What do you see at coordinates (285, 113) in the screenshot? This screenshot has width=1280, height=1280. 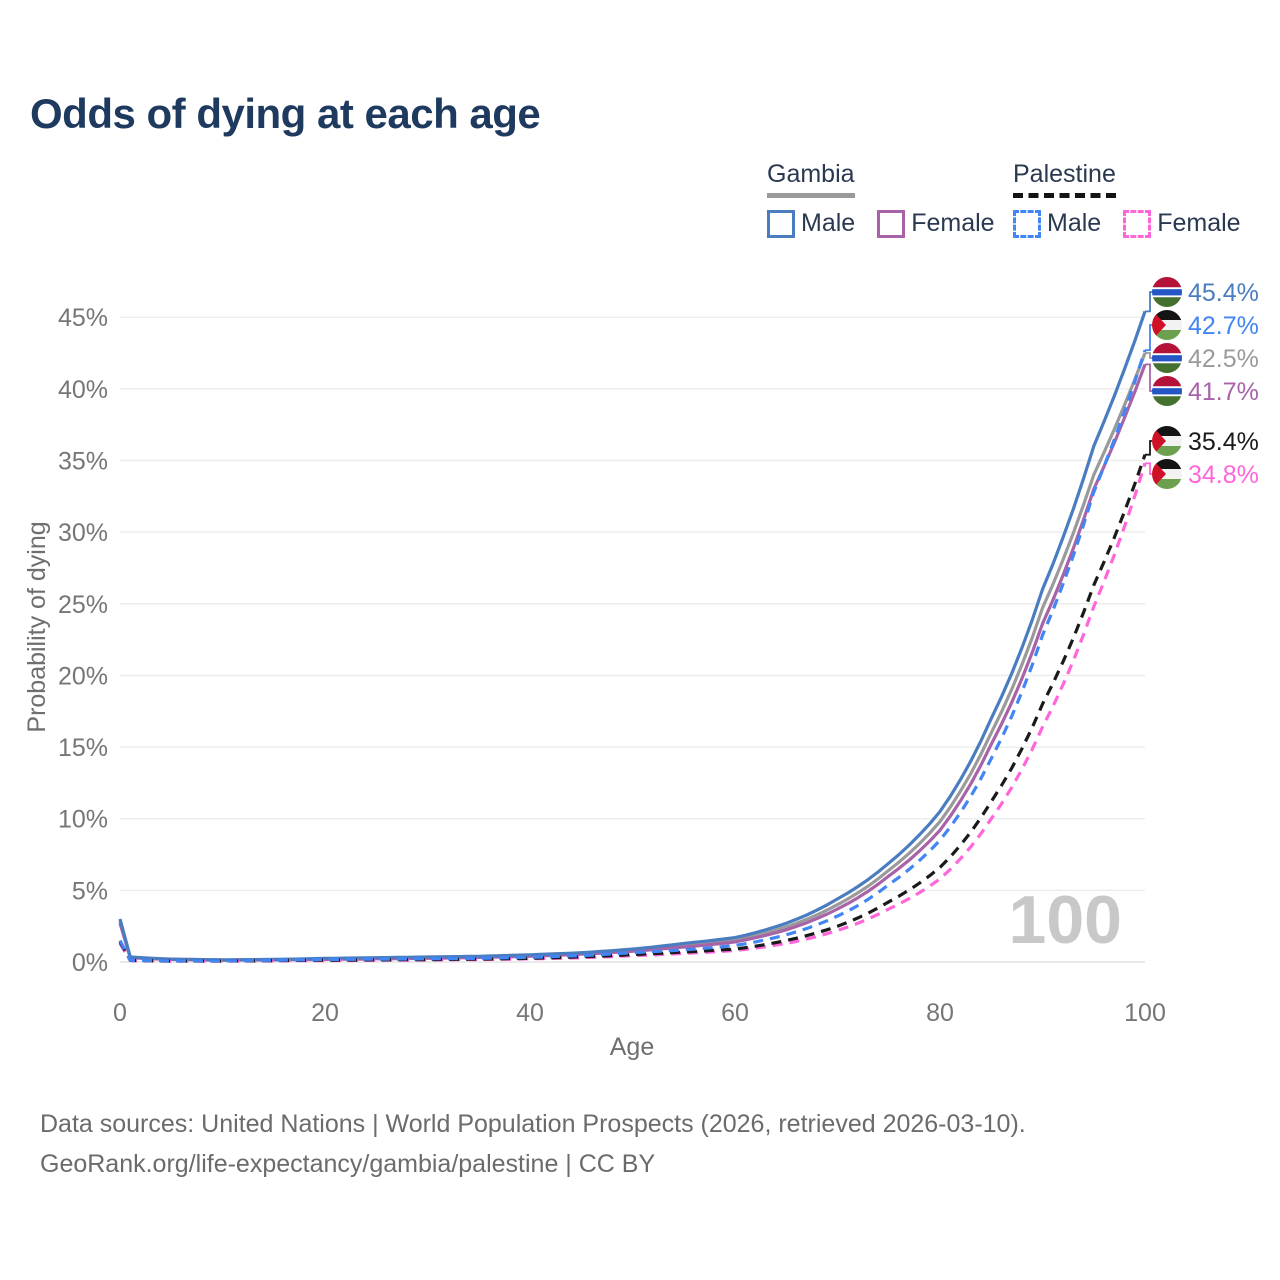 I see `page-title: Odds of dying at each age` at bounding box center [285, 113].